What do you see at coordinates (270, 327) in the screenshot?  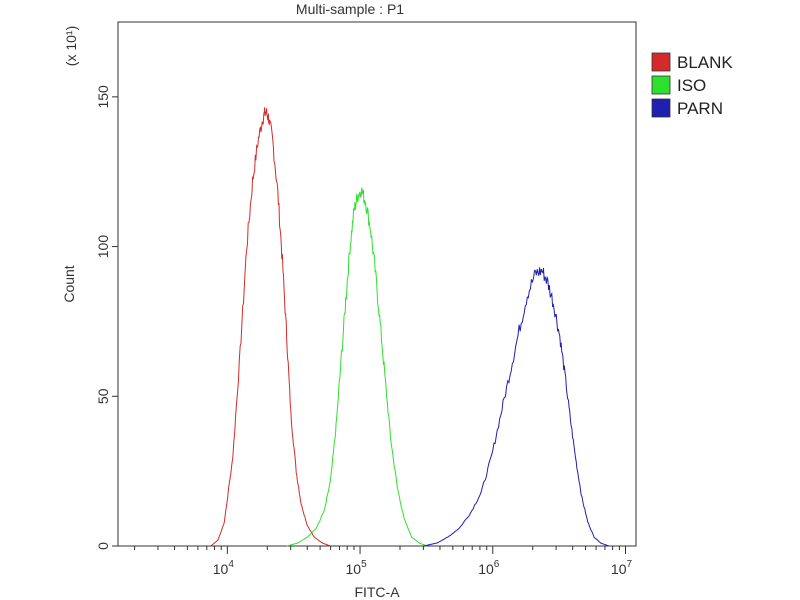 I see `series-line-blank` at bounding box center [270, 327].